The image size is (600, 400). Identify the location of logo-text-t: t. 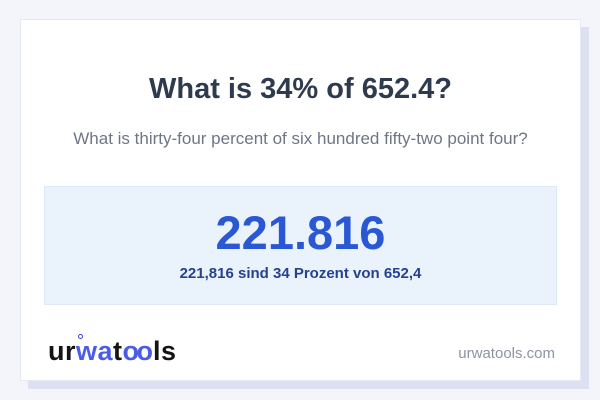
(118, 351).